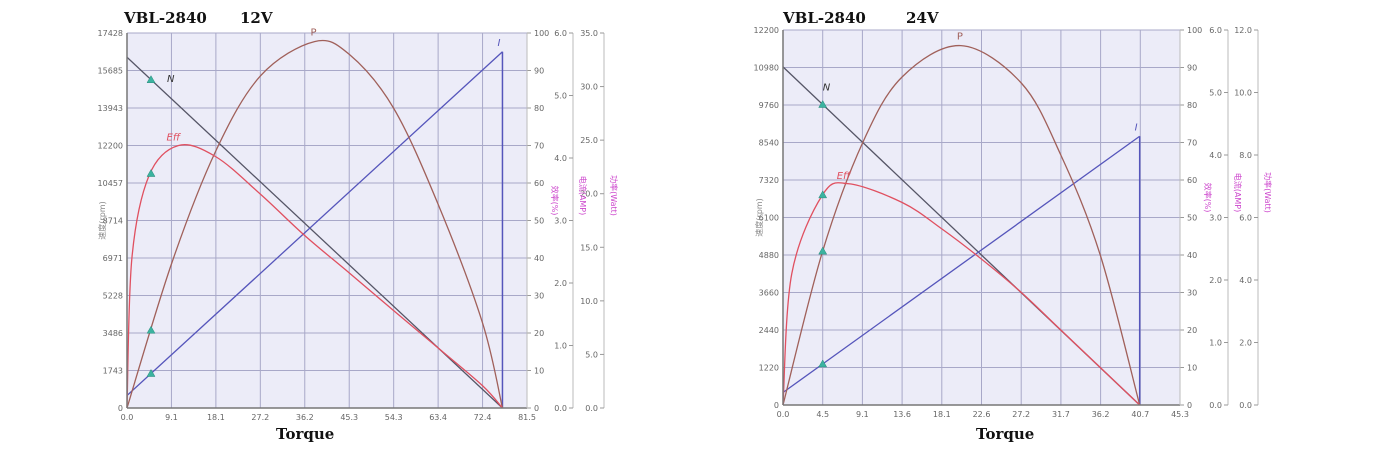 Image resolution: width=1376 pixels, height=465 pixels. Describe the element at coordinates (110, 183) in the screenshot. I see `svg-text: 10457` at that location.